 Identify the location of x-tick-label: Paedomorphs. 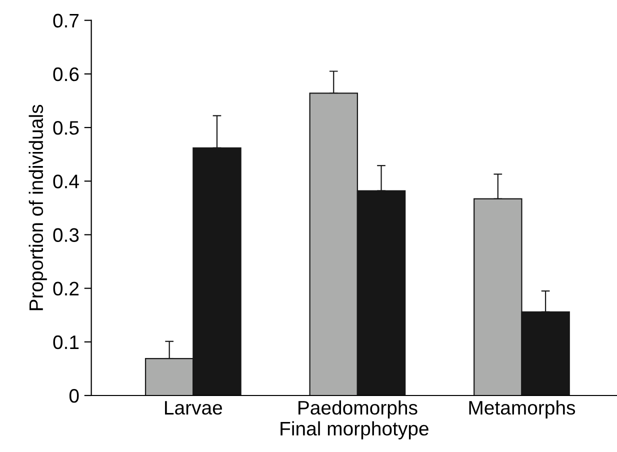
(358, 409).